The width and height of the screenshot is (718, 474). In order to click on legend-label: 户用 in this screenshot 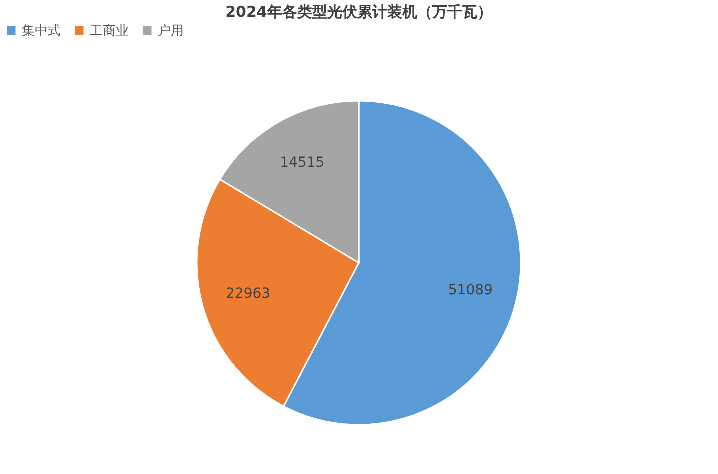, I will do `click(171, 31)`.